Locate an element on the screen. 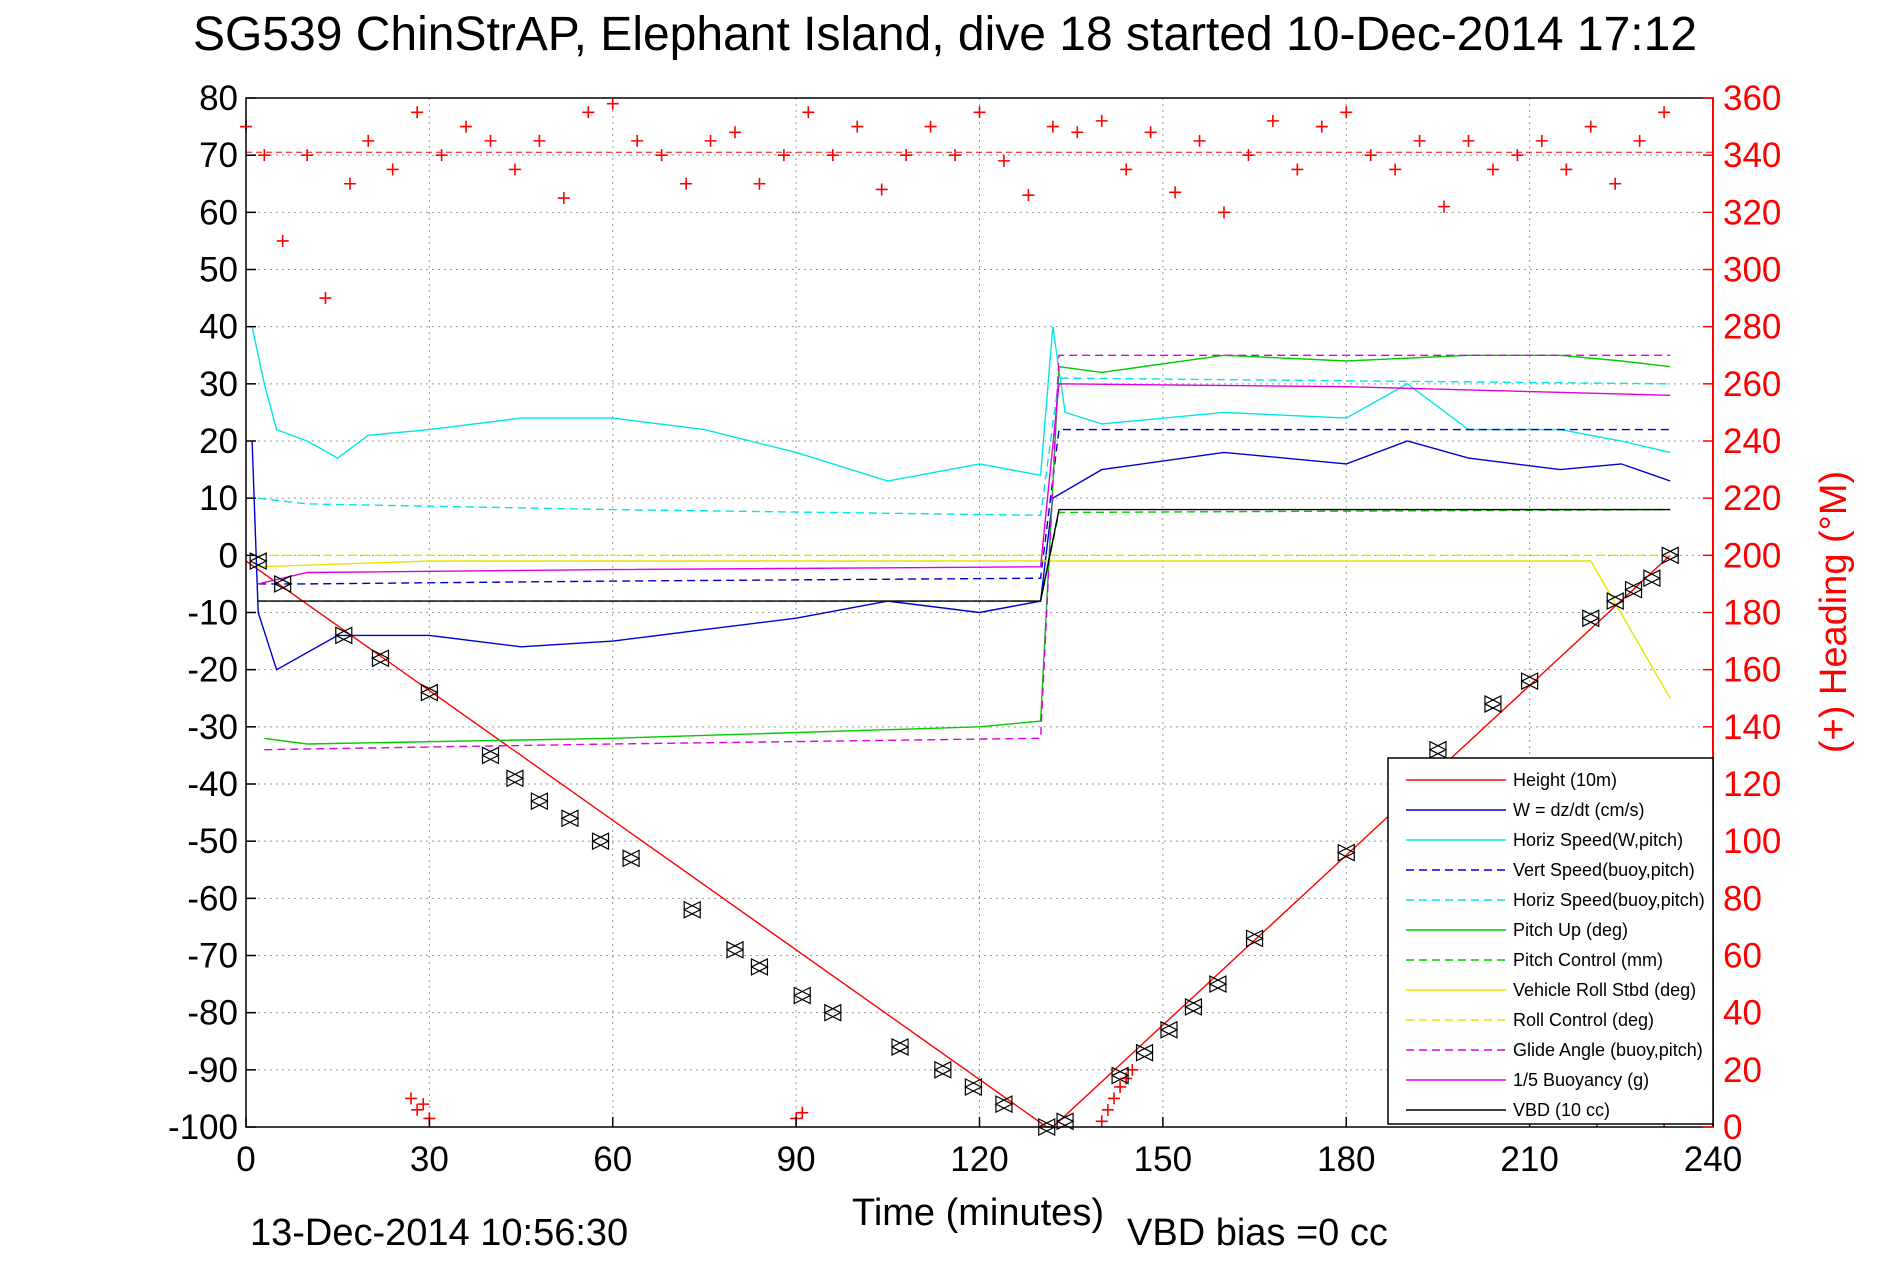  x-tick-label: 60 is located at coordinates (612, 1159).